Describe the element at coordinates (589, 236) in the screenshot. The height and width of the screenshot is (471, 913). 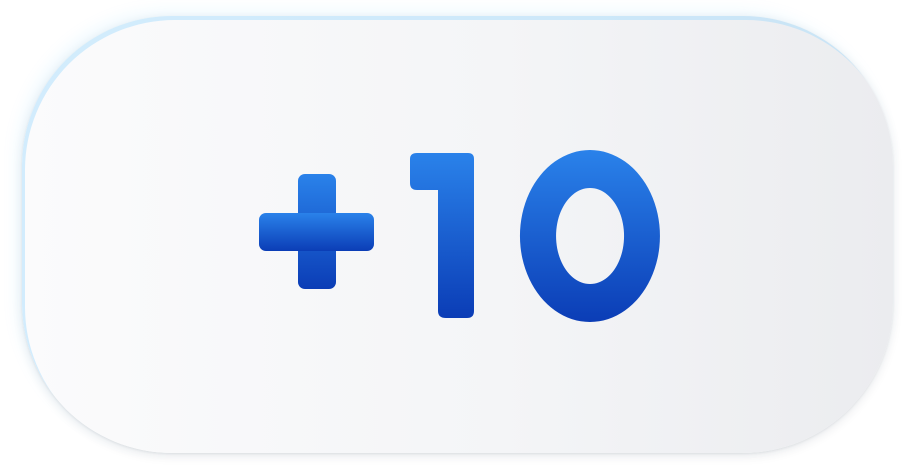
I see `digit-zero` at that location.